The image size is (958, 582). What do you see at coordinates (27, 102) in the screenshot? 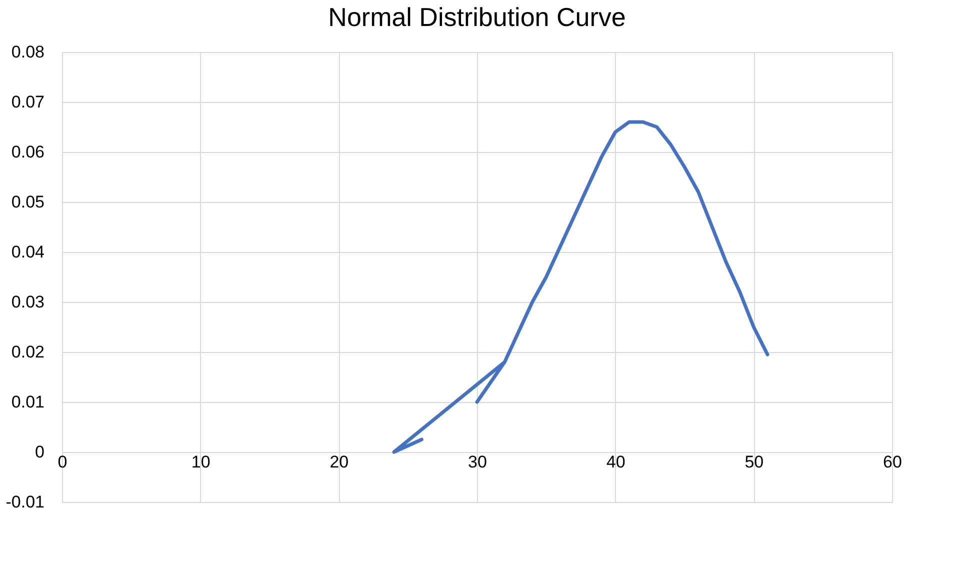
I see `y-tick-label: 0.07` at bounding box center [27, 102].